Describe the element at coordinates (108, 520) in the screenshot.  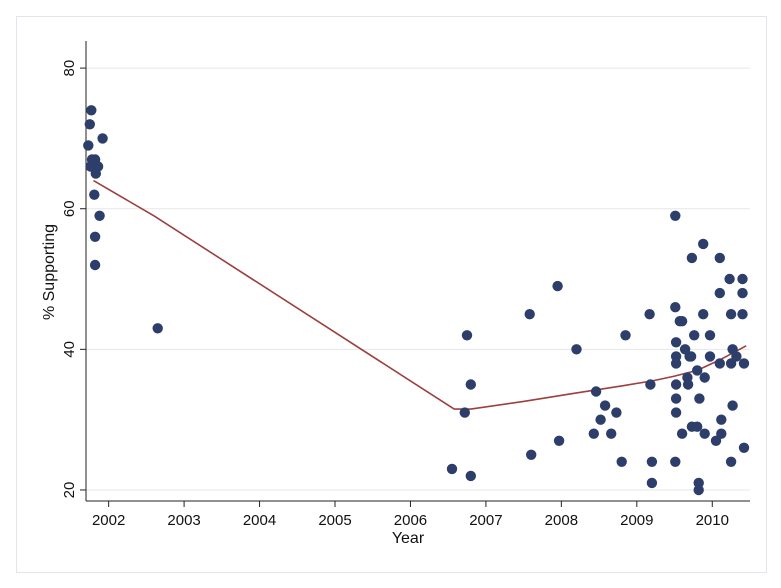
I see `x-tick-label-2002: 2002` at that location.